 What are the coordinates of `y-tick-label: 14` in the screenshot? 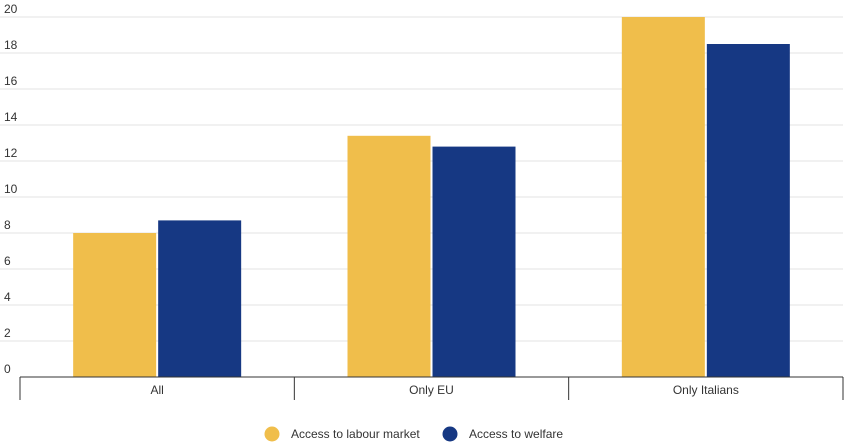 It's located at (11, 117).